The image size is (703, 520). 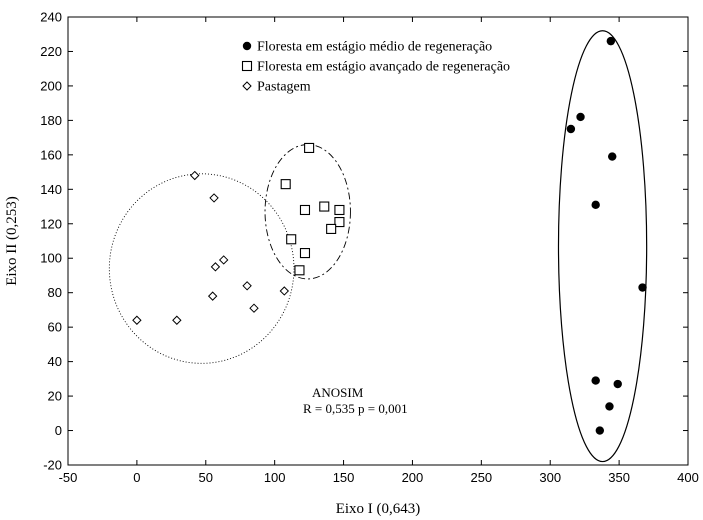 What do you see at coordinates (68, 477) in the screenshot?
I see `x-tick-label: -50` at bounding box center [68, 477].